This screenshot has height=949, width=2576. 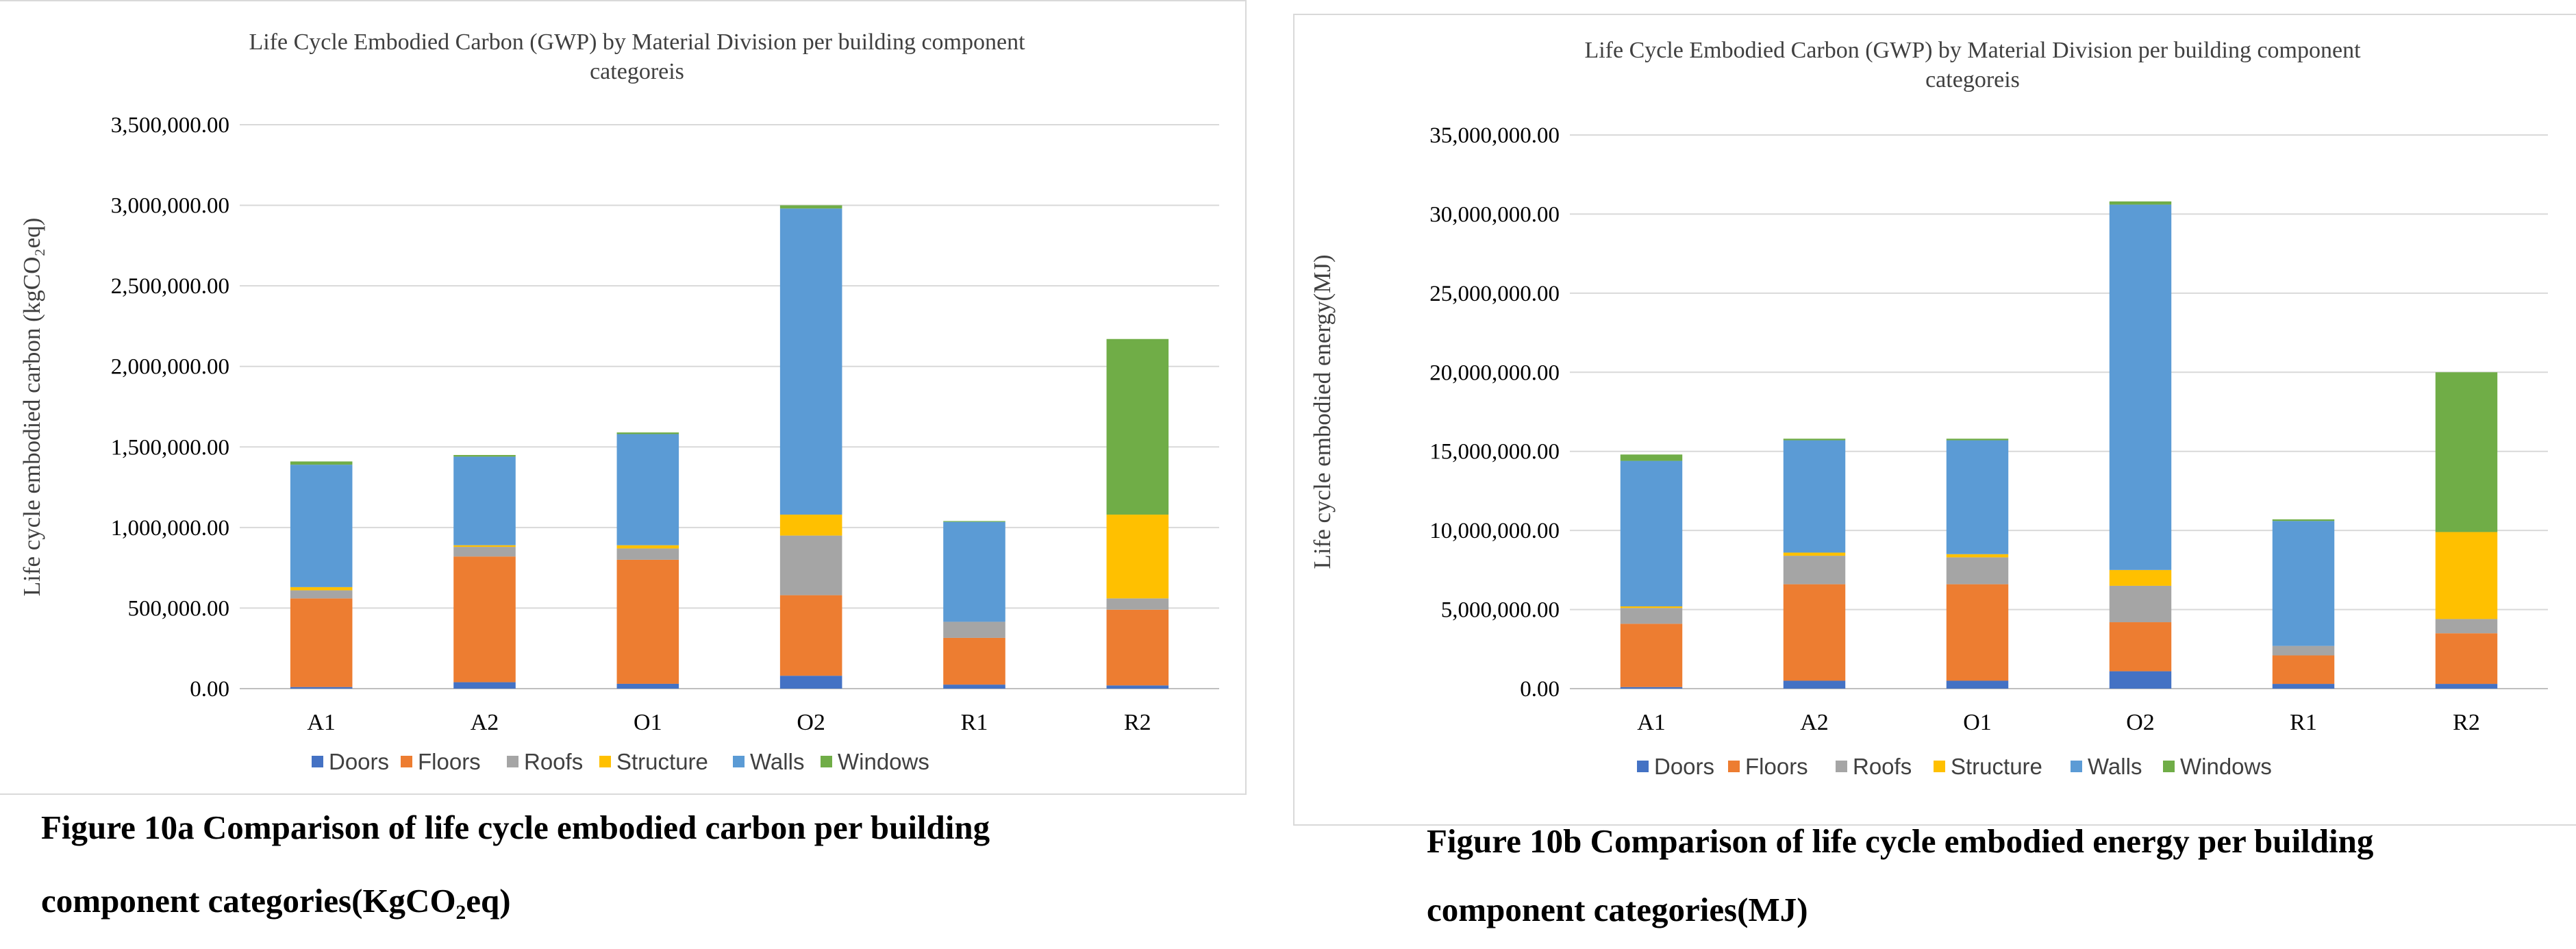 What do you see at coordinates (1972, 80) in the screenshot?
I see `energy-chart-title-line2: categoreis` at bounding box center [1972, 80].